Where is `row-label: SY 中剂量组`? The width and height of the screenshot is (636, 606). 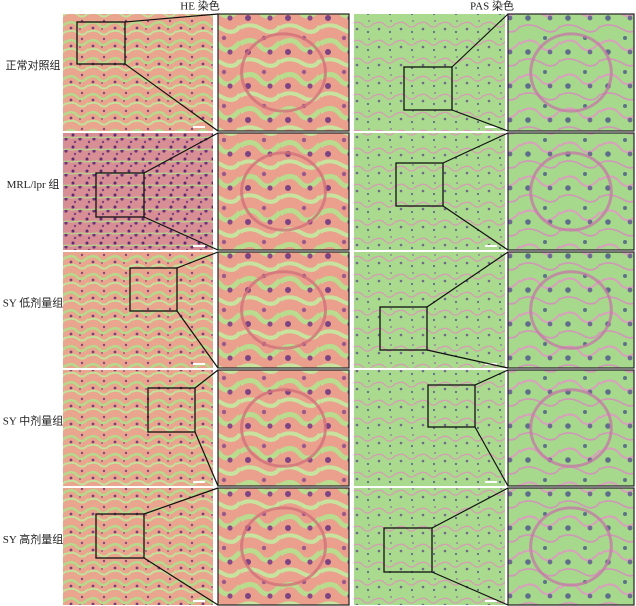
row-label: SY 中剂量组 is located at coordinates (33, 421).